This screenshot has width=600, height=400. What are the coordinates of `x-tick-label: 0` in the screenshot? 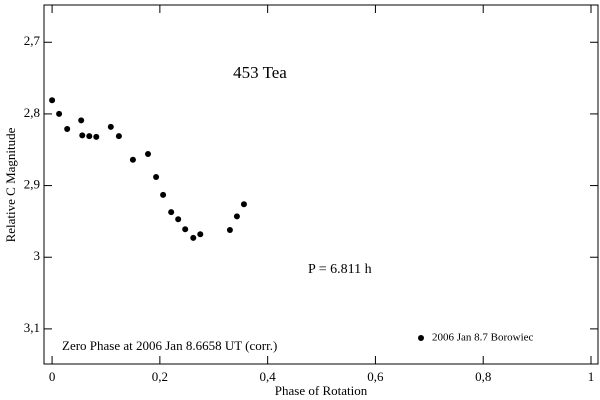 It's located at (52, 376).